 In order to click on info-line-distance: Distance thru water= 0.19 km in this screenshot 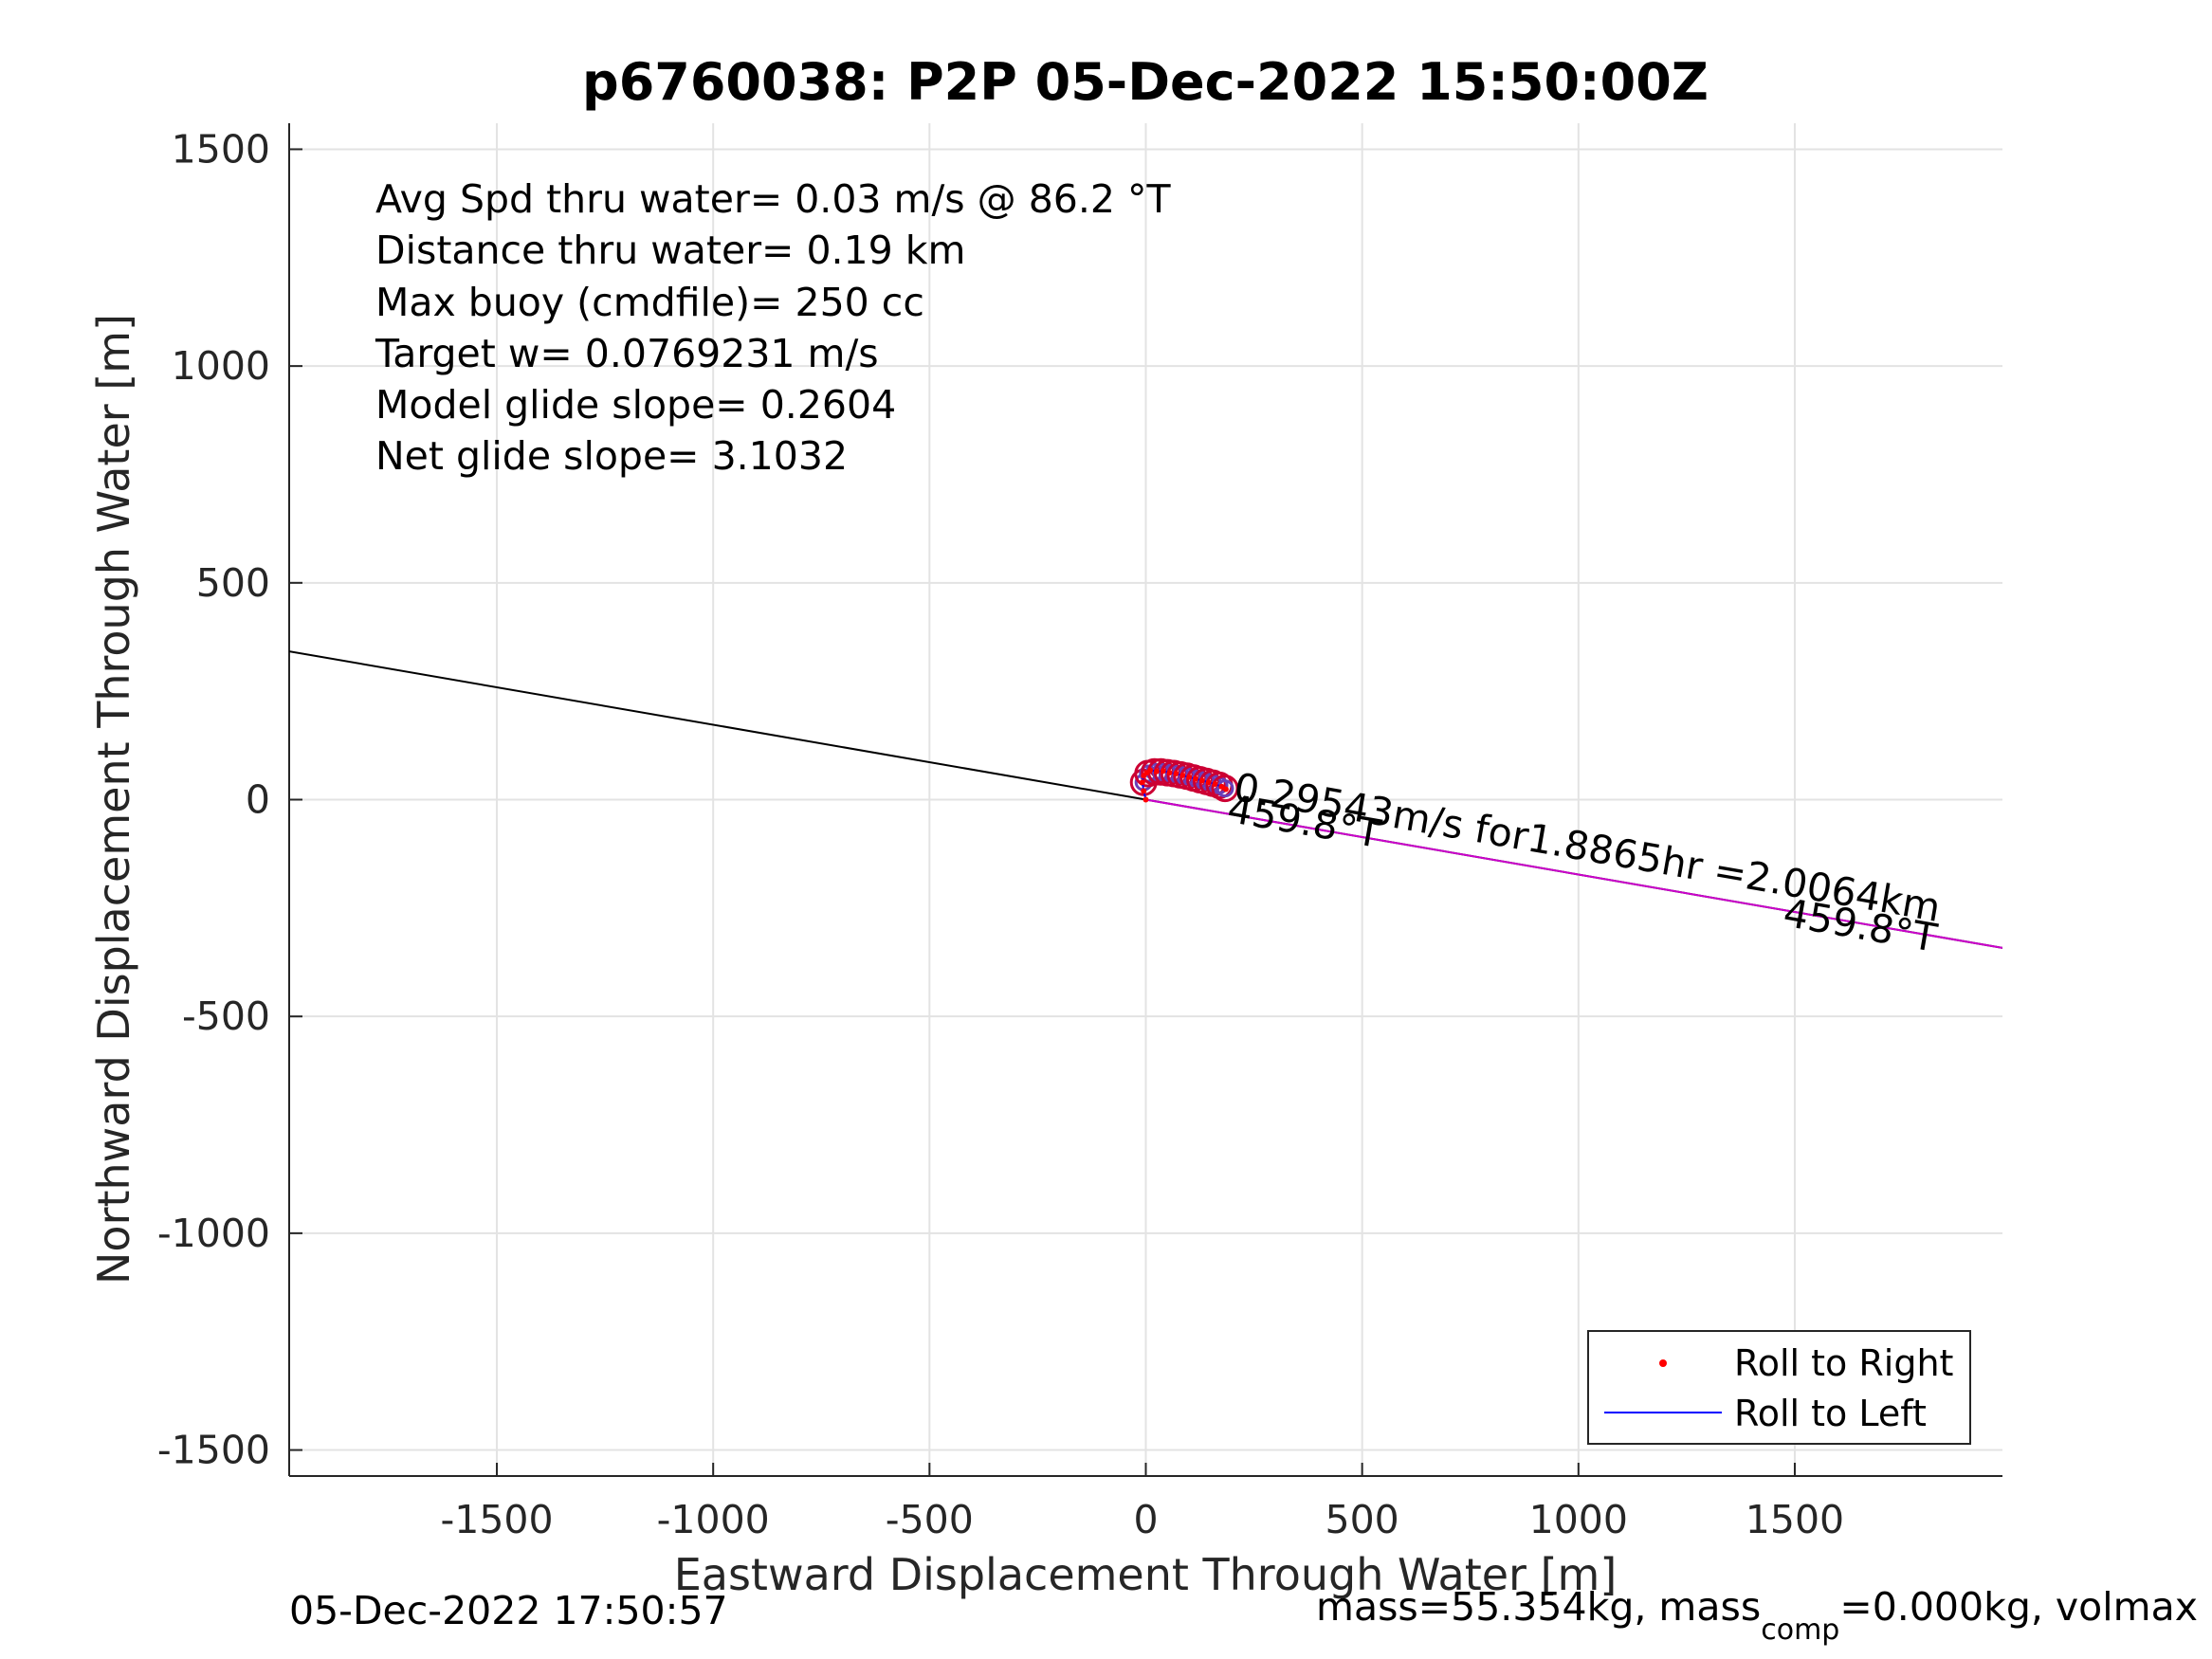, I will do `click(670, 250)`.